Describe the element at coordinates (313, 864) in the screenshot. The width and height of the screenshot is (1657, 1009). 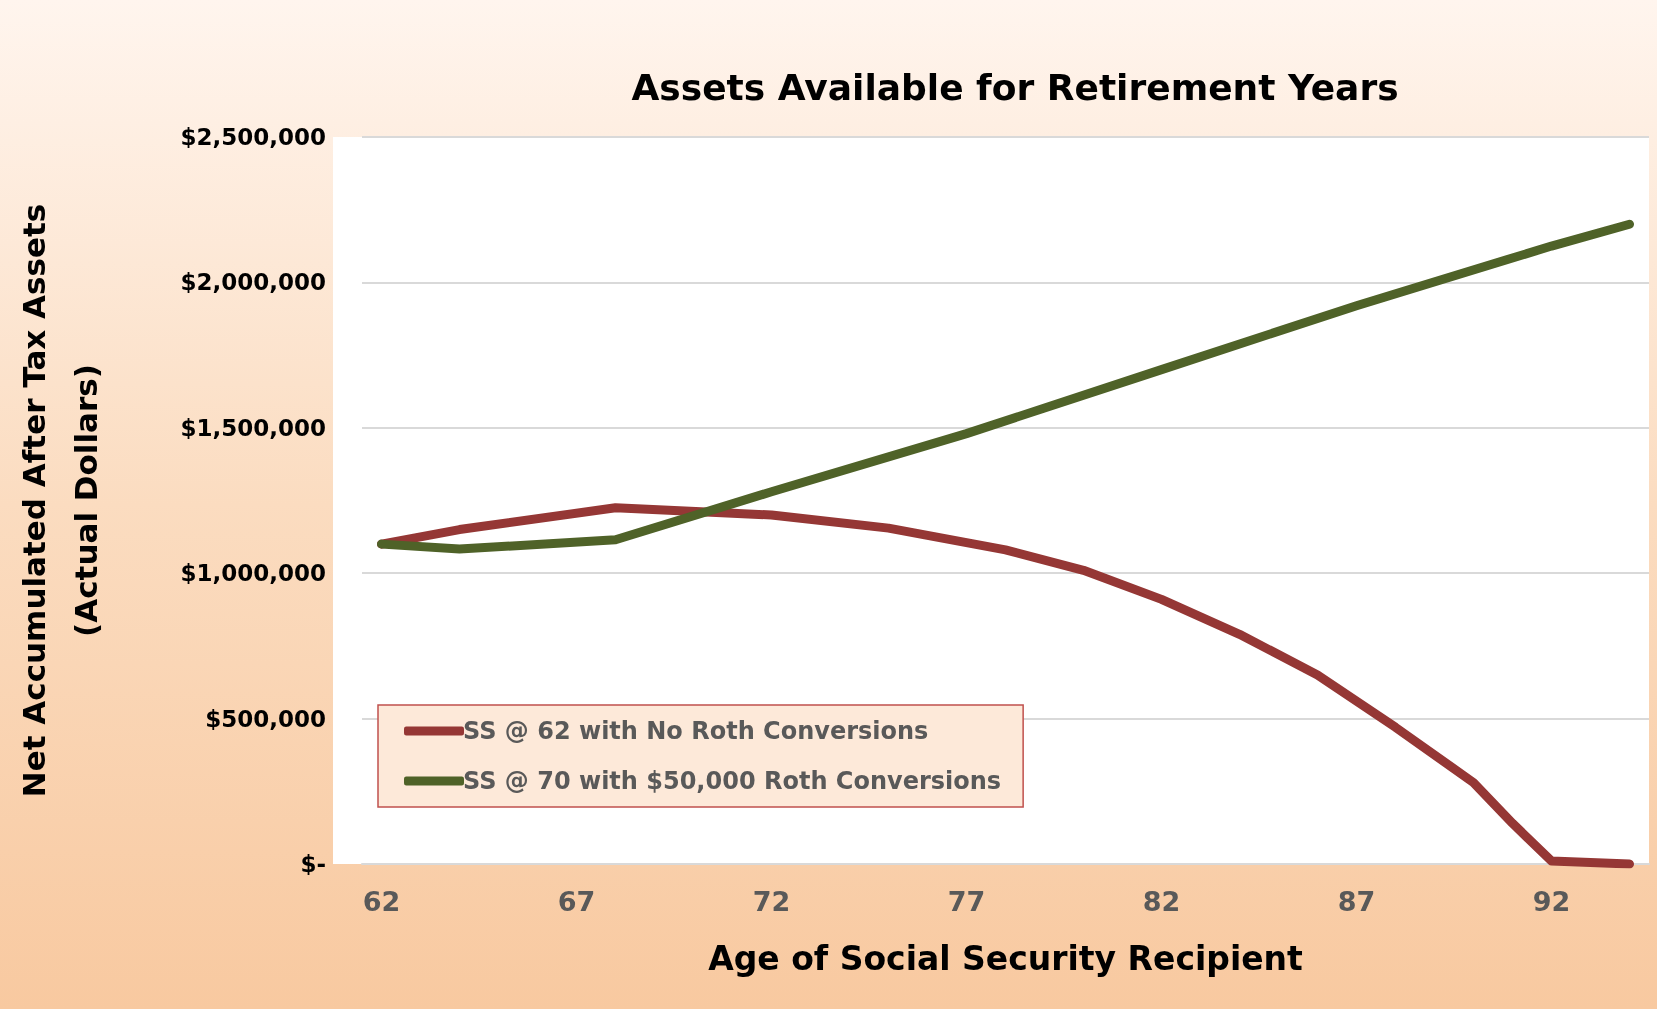
I see `y-tick-label: $-` at that location.